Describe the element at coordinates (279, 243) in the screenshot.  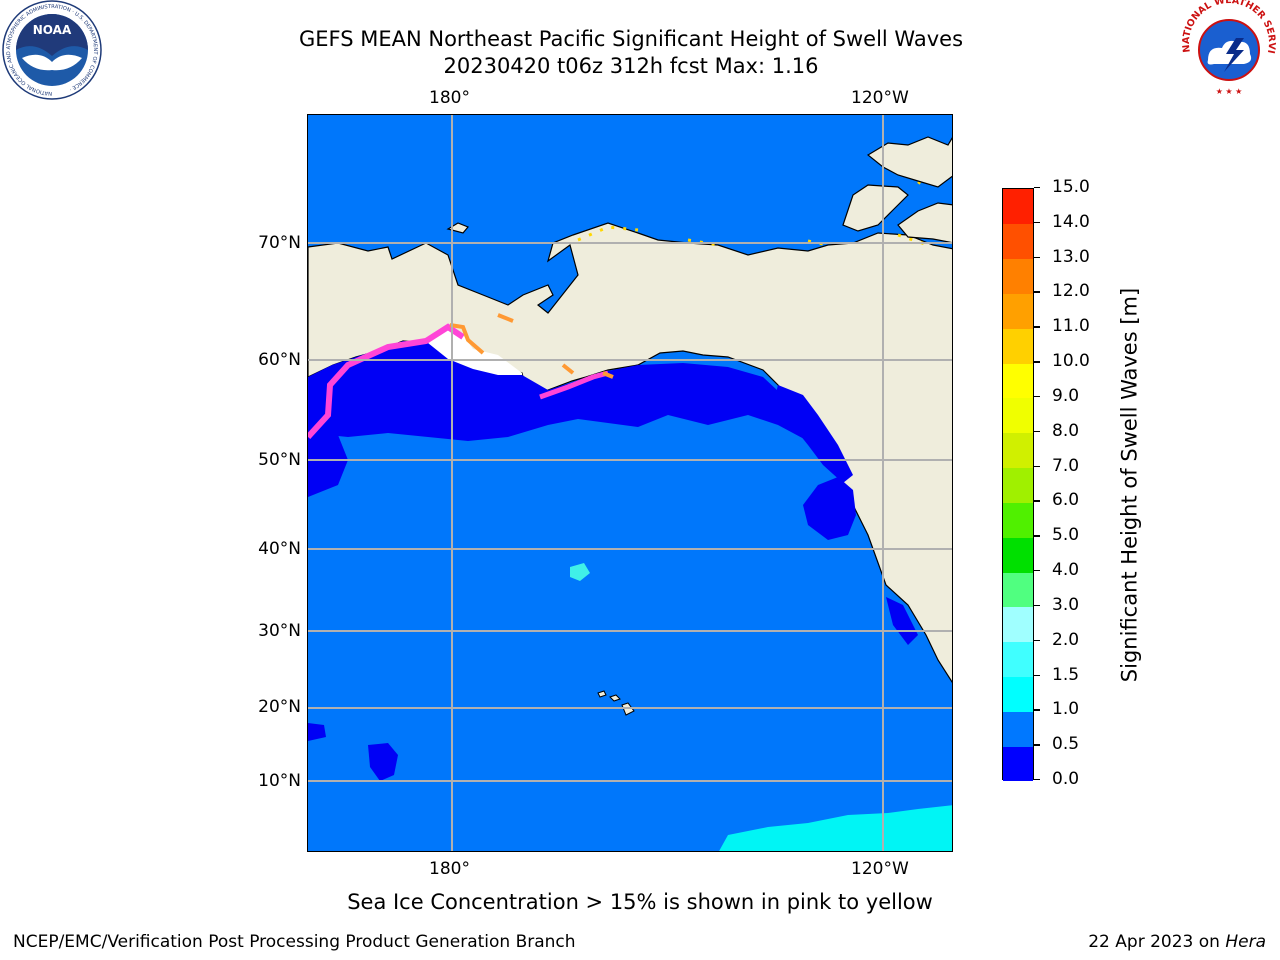
I see `lat-label-70n: 70°N` at that location.